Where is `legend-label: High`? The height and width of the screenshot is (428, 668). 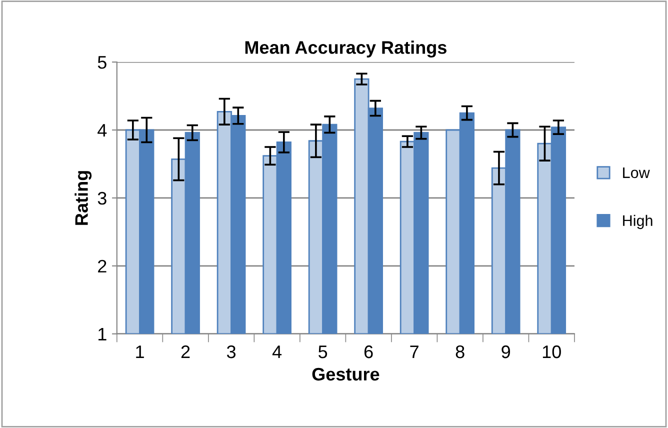
legend-label: High is located at coordinates (637, 222).